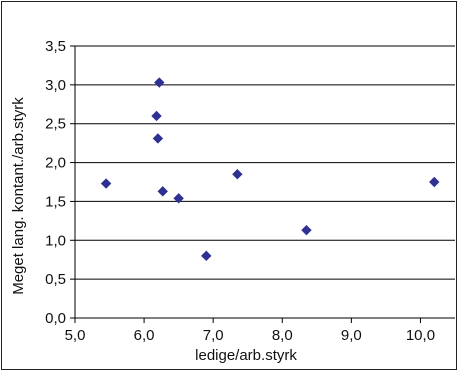  I want to click on y-tick-label-4: 2,0, so click(55, 163).